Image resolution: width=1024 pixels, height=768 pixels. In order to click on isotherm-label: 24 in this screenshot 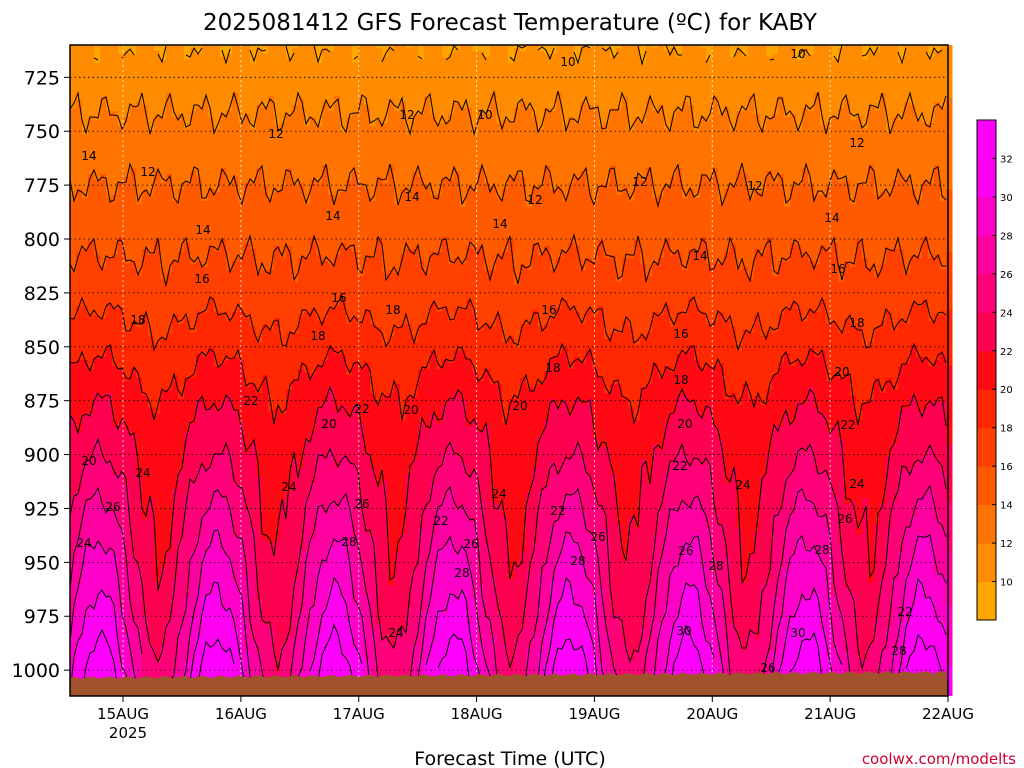, I will do `click(83, 543)`.